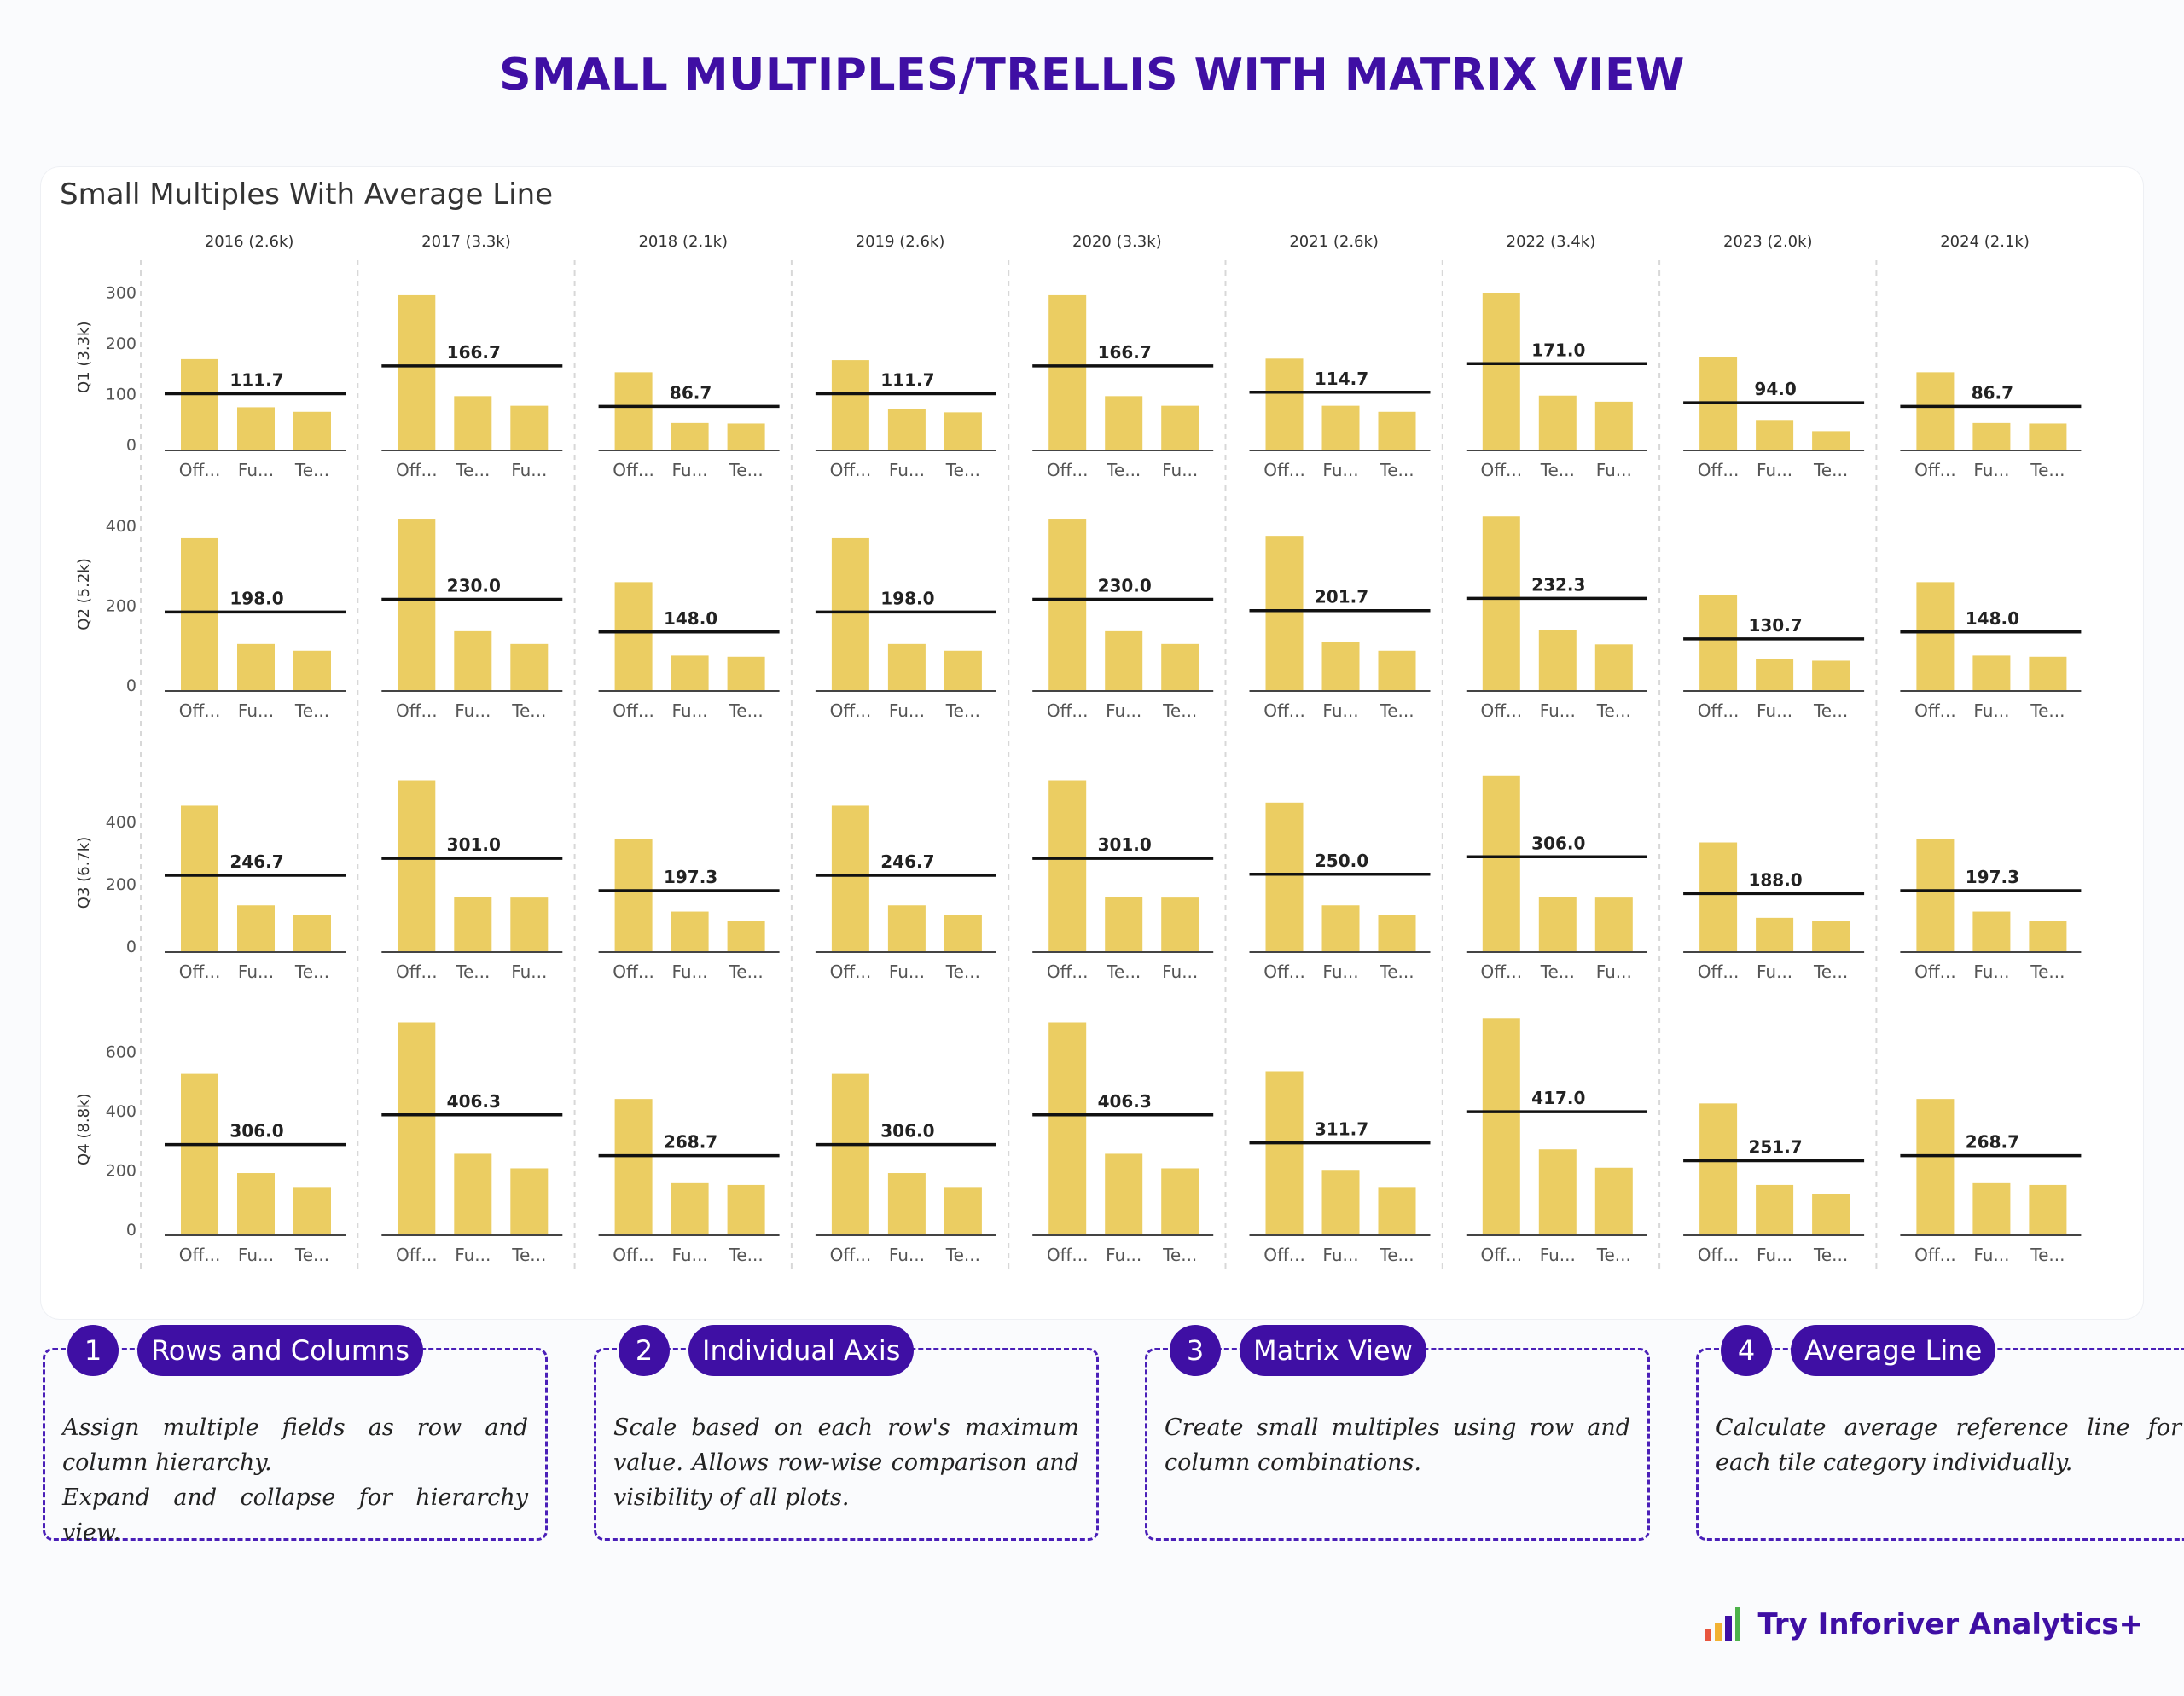 Image resolution: width=2184 pixels, height=1696 pixels. I want to click on average-label: 198.0, so click(907, 598).